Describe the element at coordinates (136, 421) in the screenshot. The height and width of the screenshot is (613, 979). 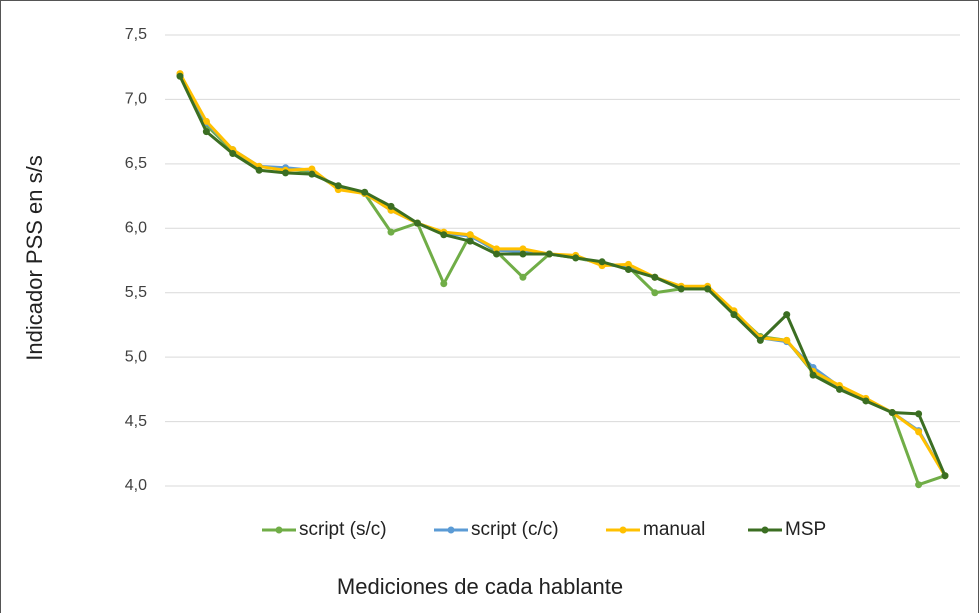
I see `y-tick-label: 4,5` at that location.